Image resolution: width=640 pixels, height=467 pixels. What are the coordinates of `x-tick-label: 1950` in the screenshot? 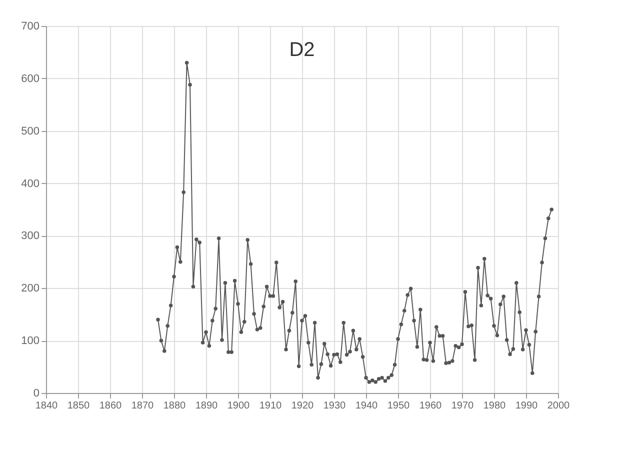 It's located at (398, 406).